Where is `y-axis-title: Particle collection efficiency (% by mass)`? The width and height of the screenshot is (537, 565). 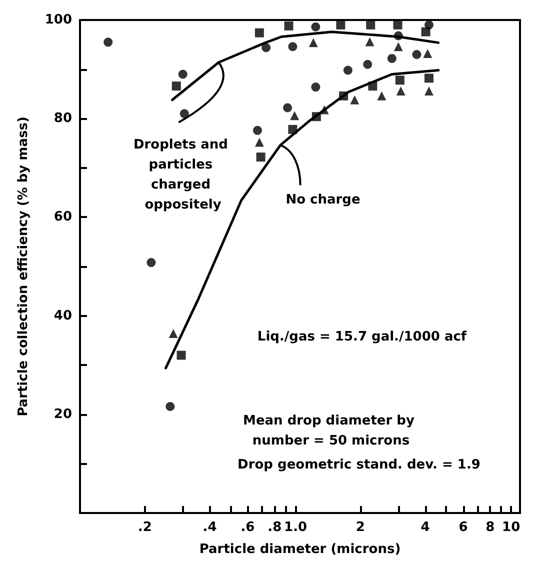 y-axis-title: Particle collection efficiency (% by mass) is located at coordinates (23, 266).